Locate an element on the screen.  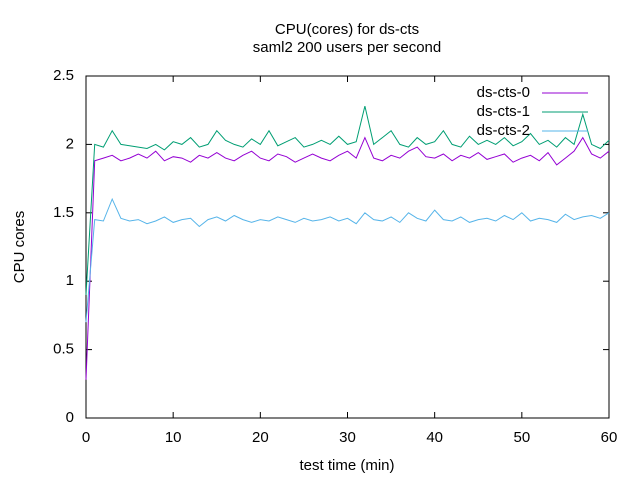
x-tick-label: 40 is located at coordinates (434, 437).